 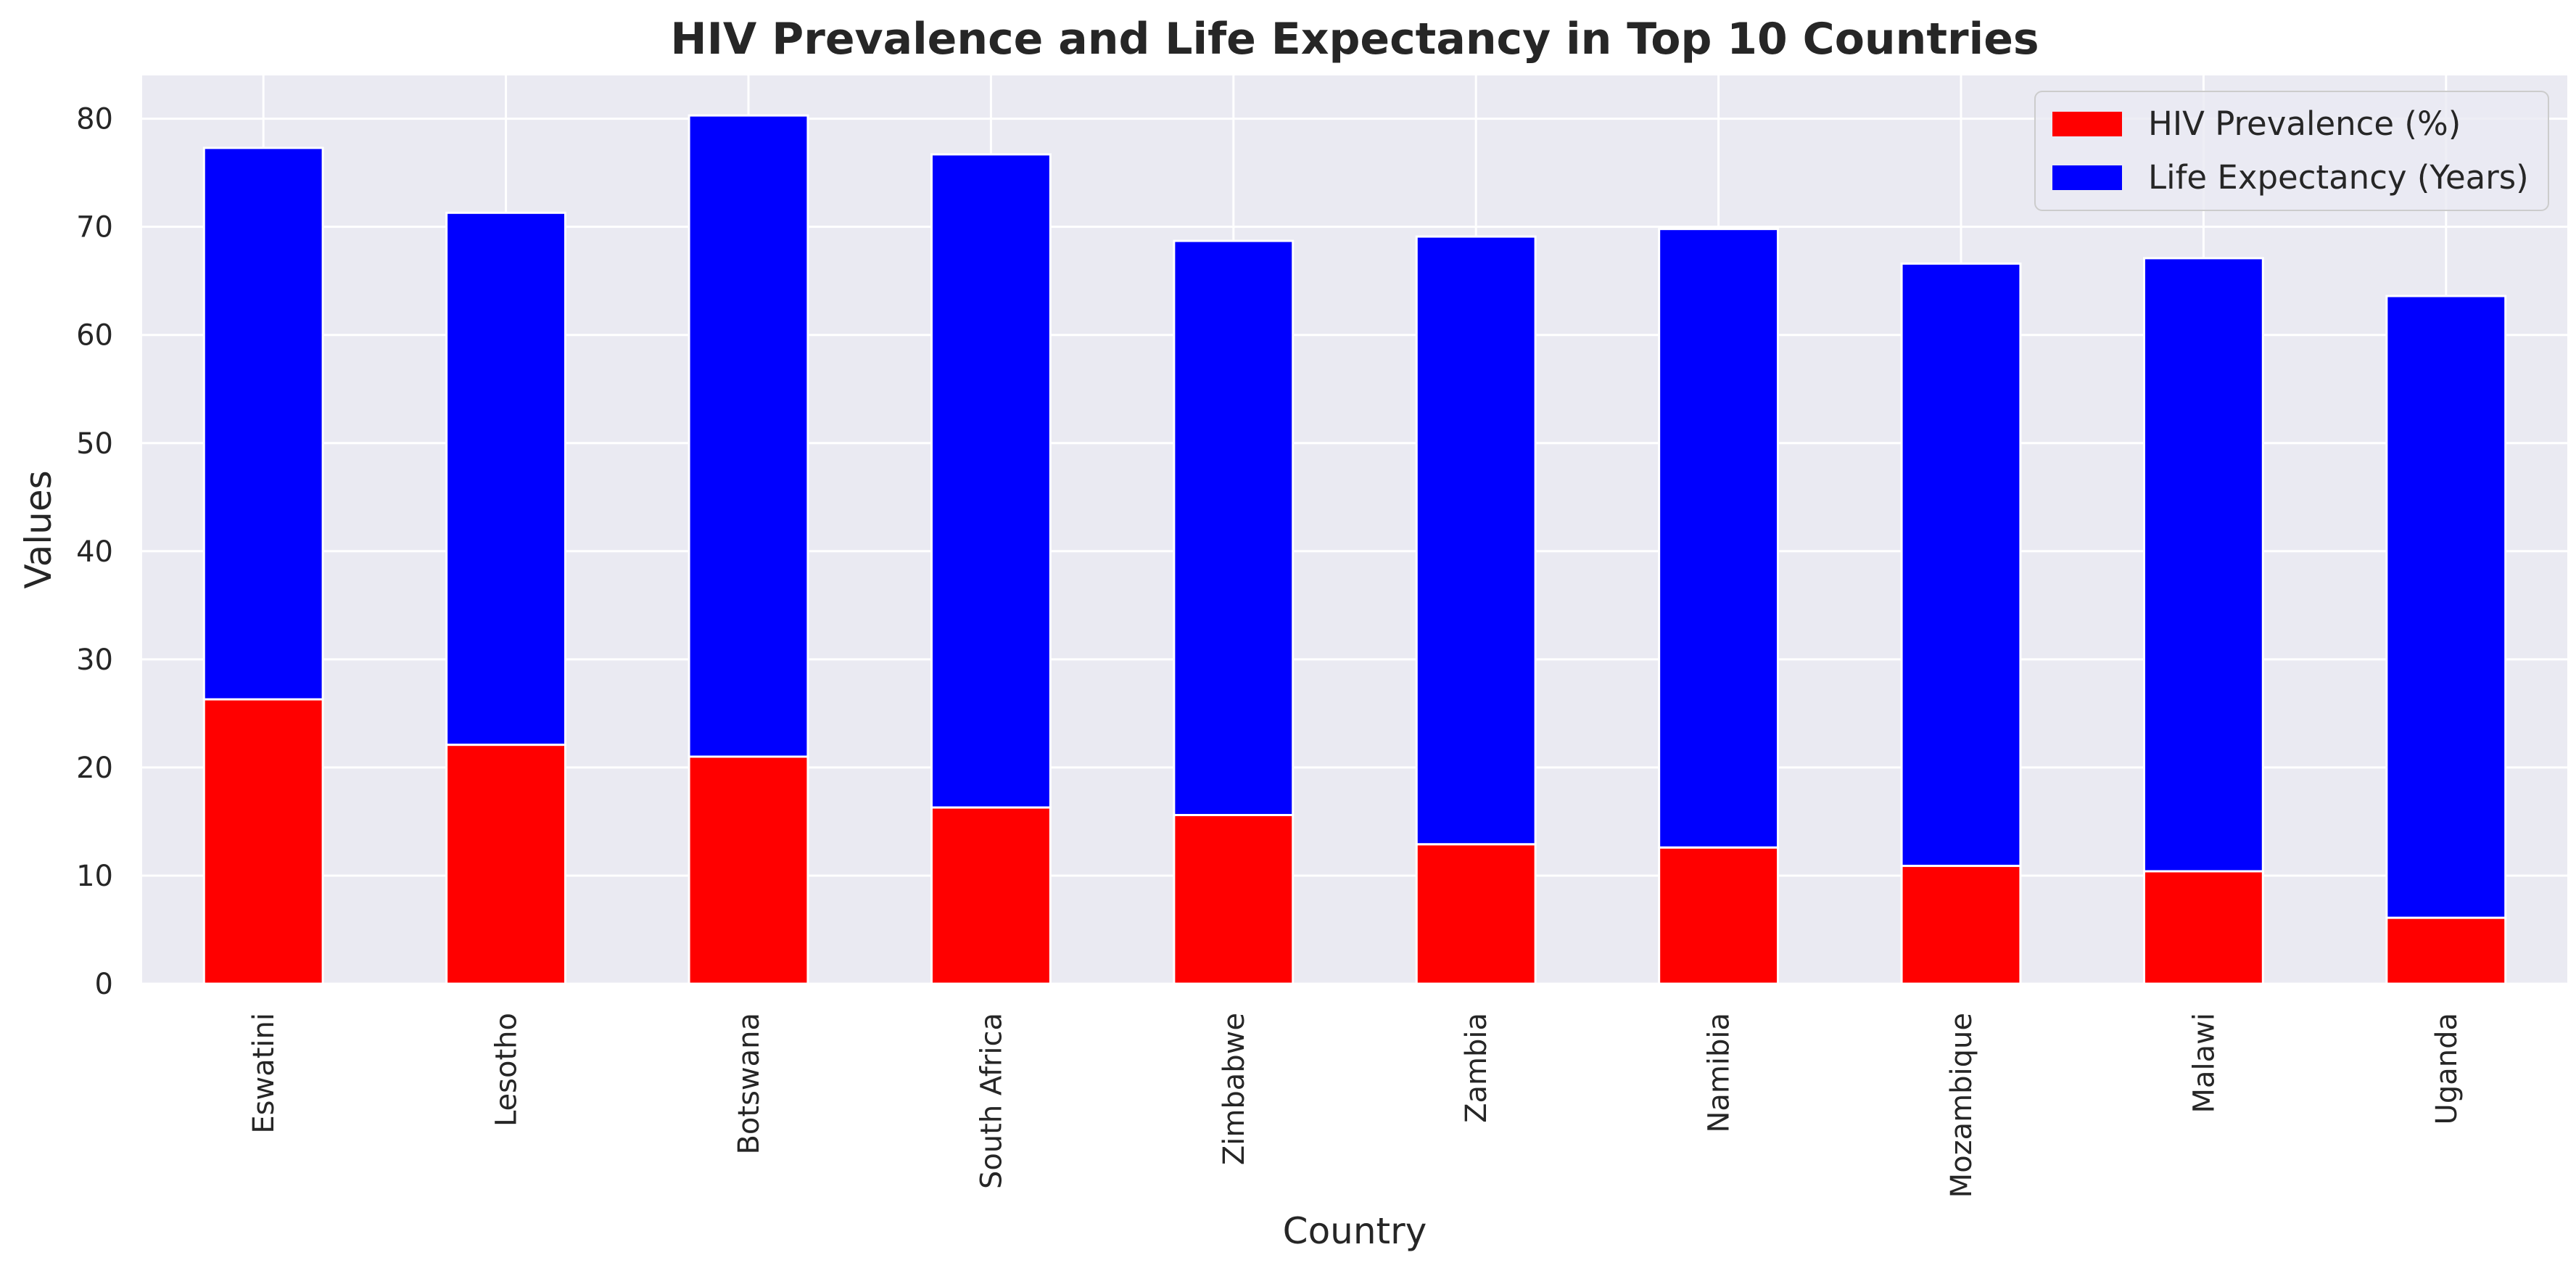 What do you see at coordinates (2447, 1068) in the screenshot?
I see `x-tick-label: Uganda` at bounding box center [2447, 1068].